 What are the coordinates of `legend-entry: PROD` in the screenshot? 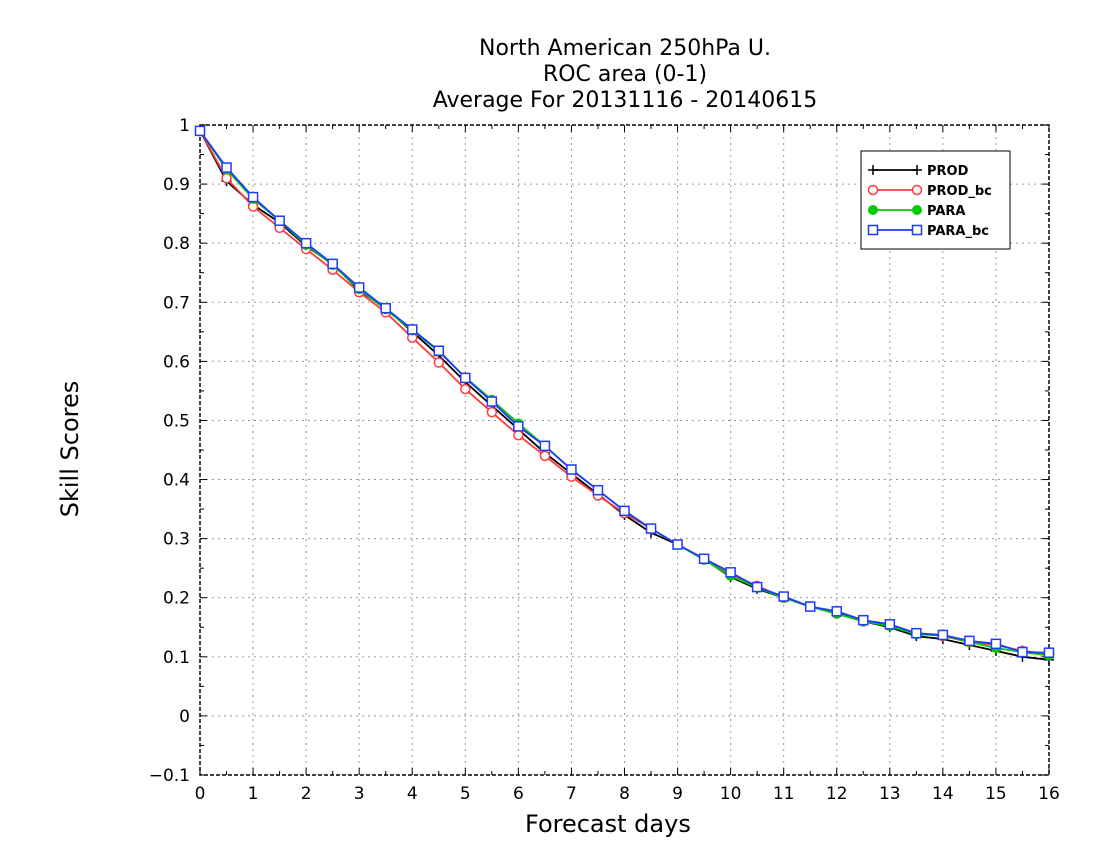 It's located at (918, 171).